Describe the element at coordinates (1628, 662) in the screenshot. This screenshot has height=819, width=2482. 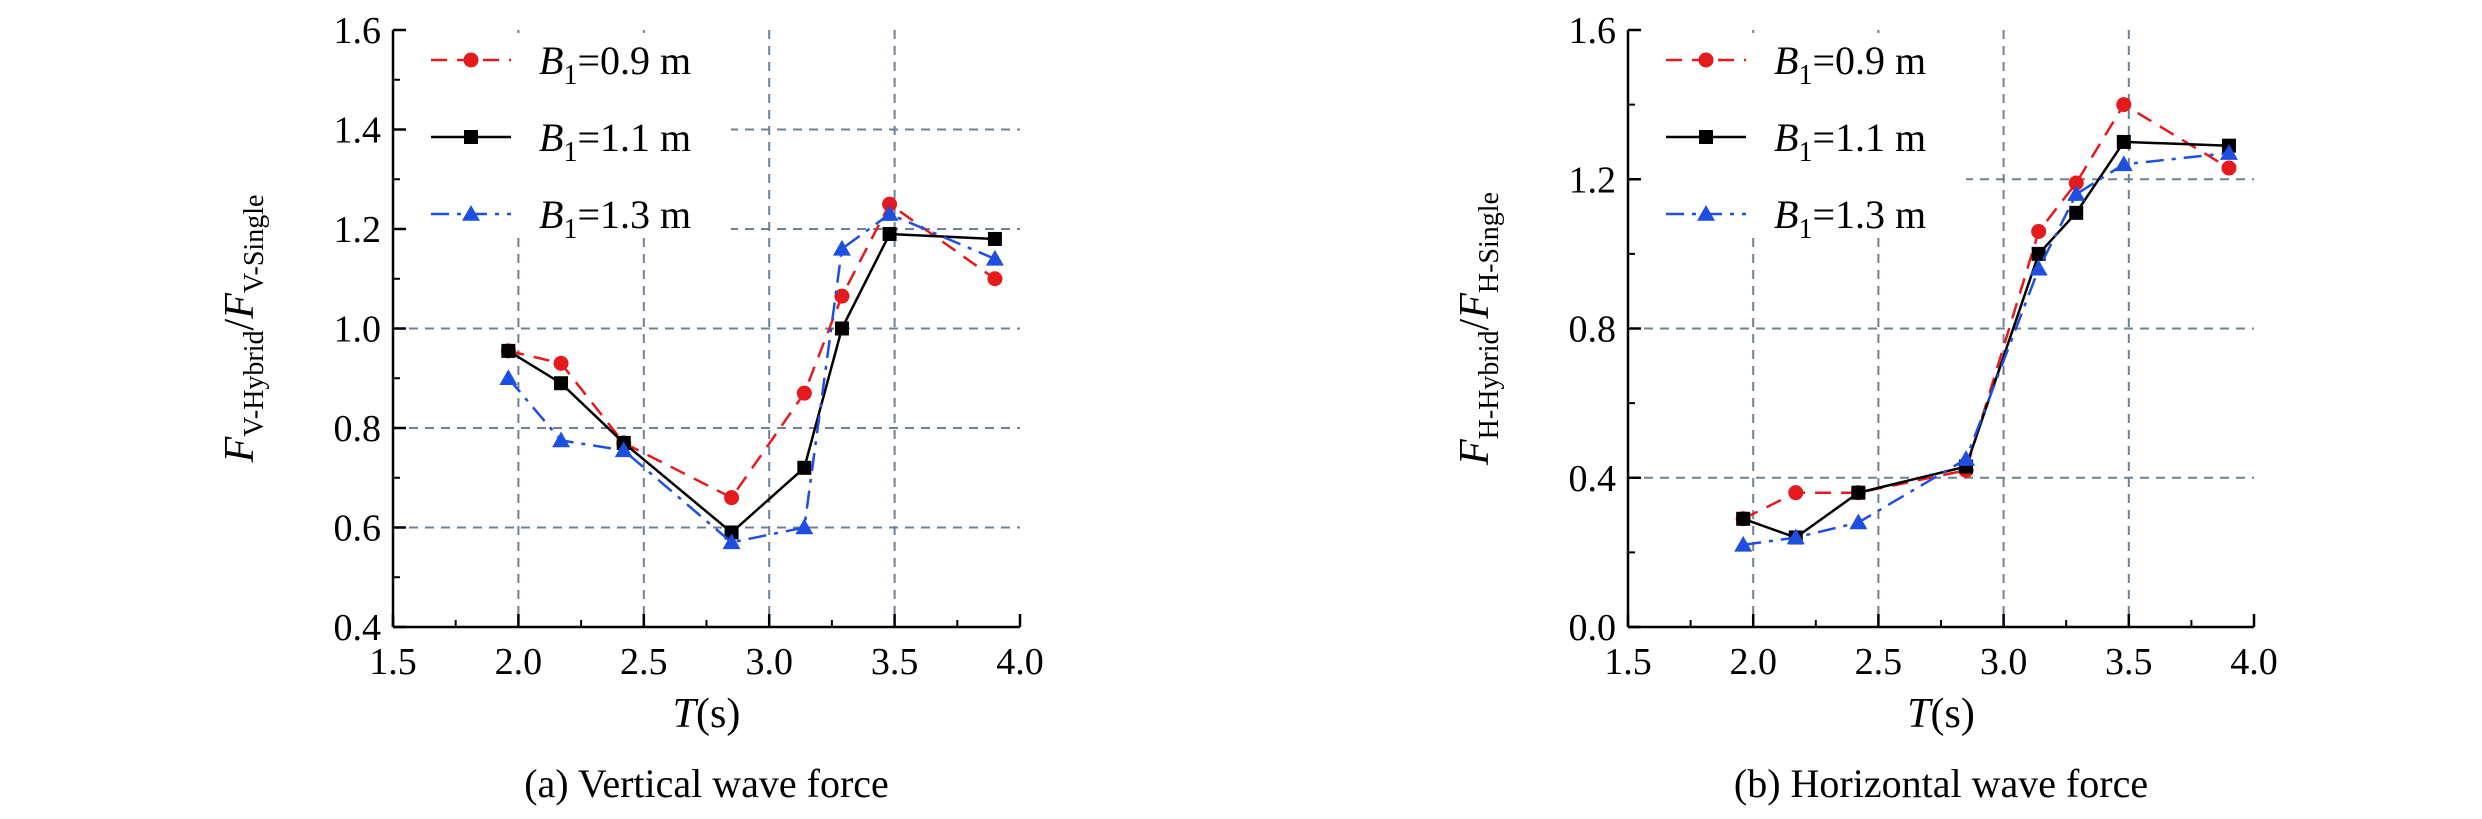
I see `x-tick-label: 1.5` at that location.